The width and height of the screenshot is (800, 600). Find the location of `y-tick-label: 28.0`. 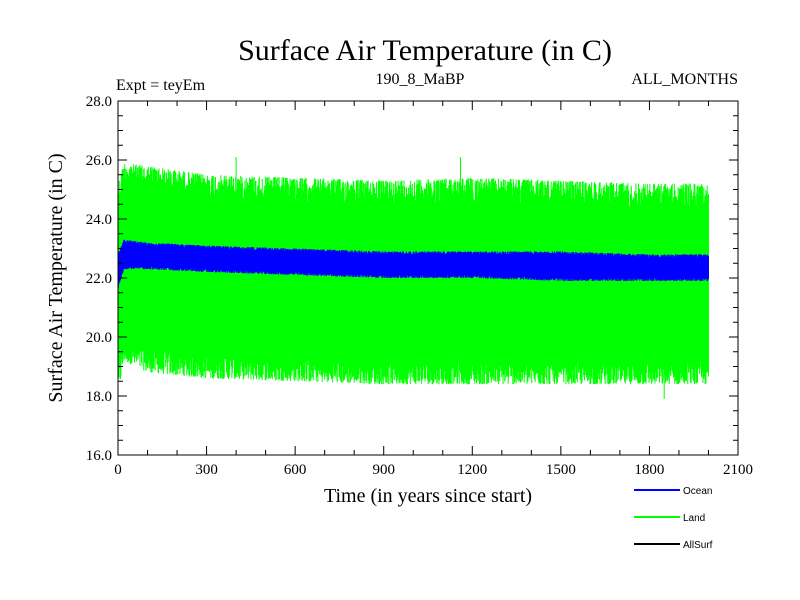

y-tick-label: 28.0 is located at coordinates (99, 102).